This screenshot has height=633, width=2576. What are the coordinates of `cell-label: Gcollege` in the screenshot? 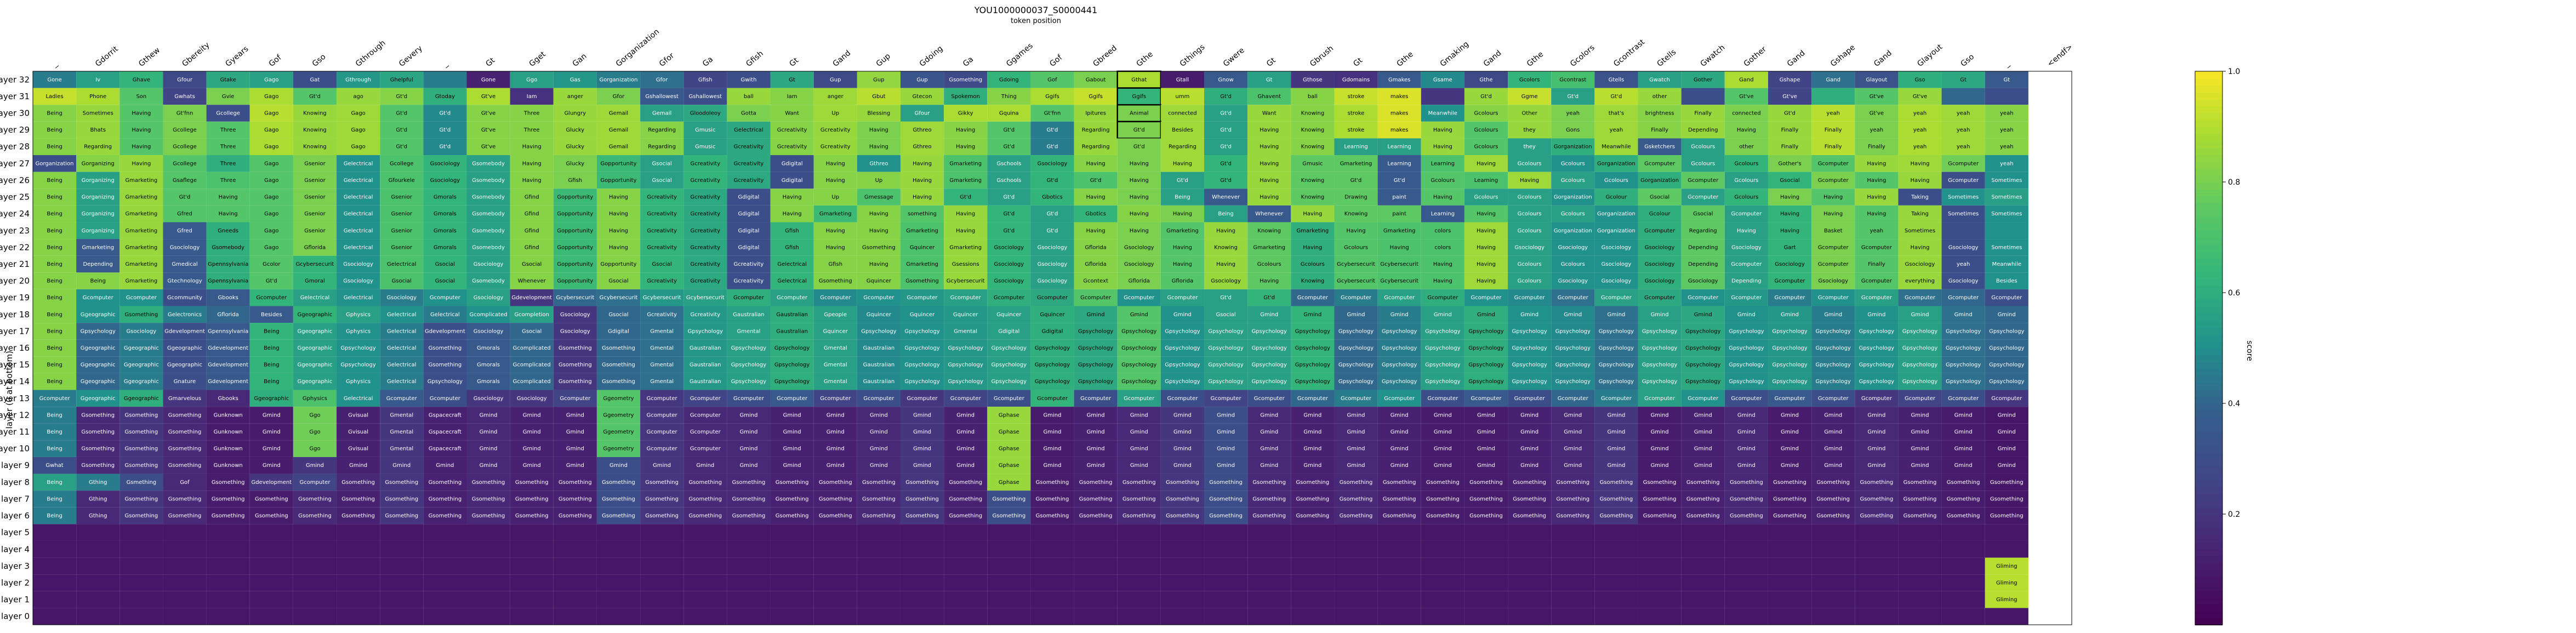 It's located at (402, 164).